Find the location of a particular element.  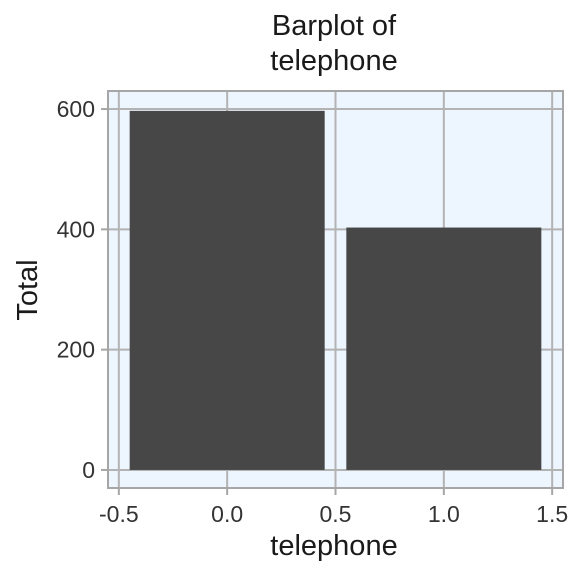

y-tick-label-0: 0 is located at coordinates (88, 470).